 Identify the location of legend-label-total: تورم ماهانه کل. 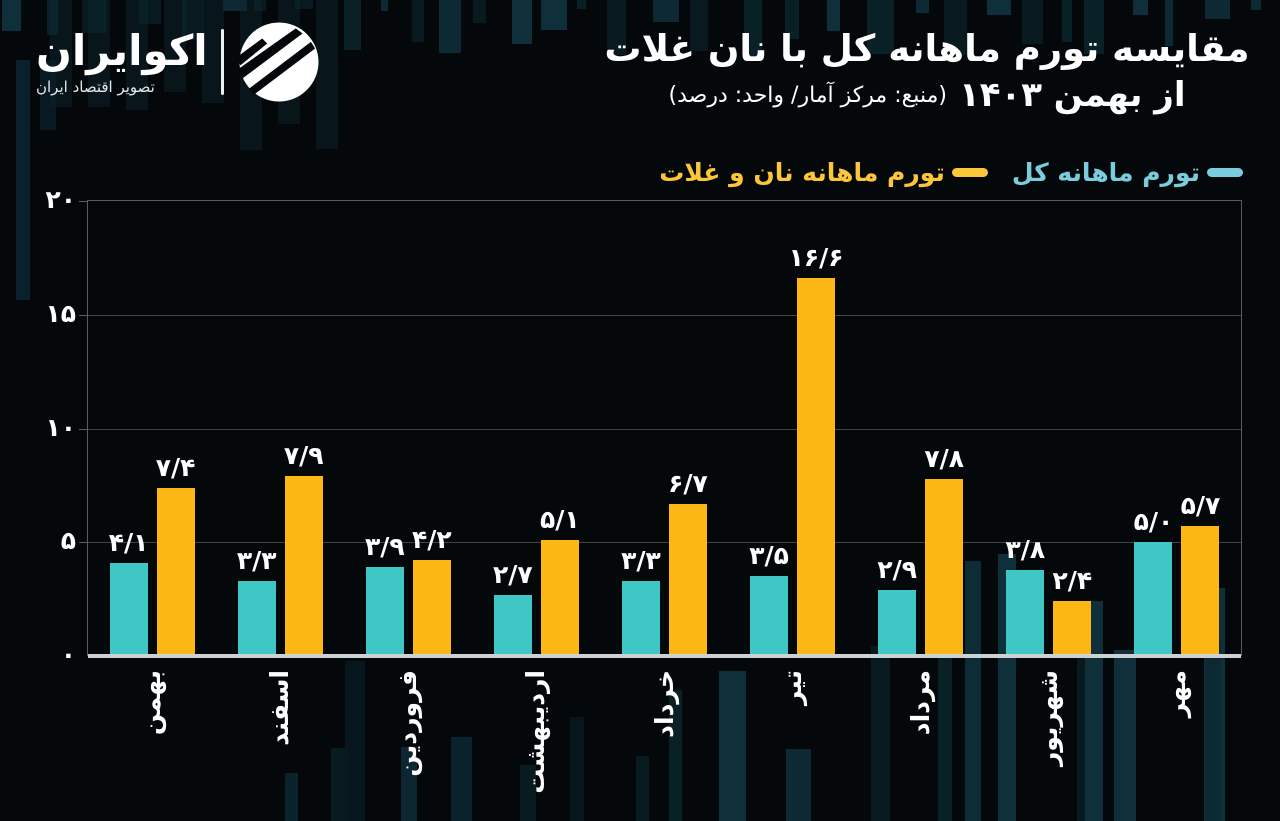
(1105, 172).